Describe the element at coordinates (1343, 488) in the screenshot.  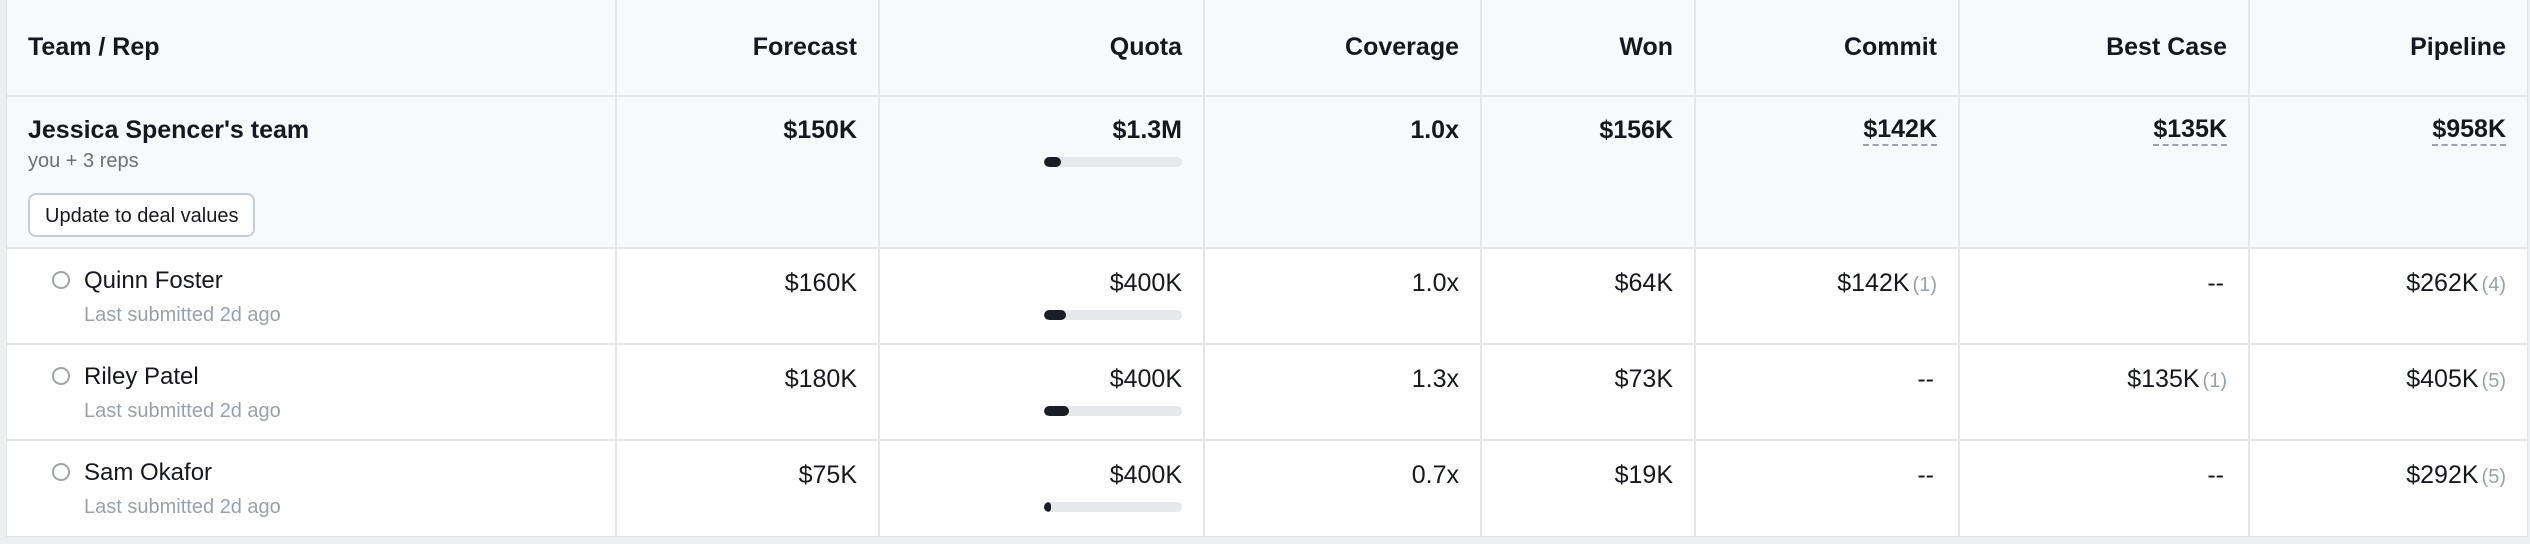
I see `rep-coverage-cell: 0.7x` at that location.